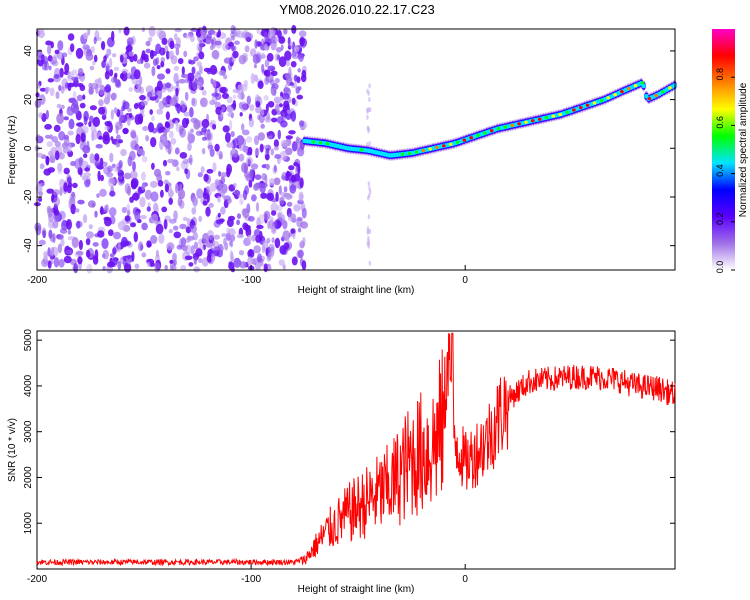  What do you see at coordinates (356, 589) in the screenshot?
I see `snr-xlabel: Height of straight line (km)` at bounding box center [356, 589].